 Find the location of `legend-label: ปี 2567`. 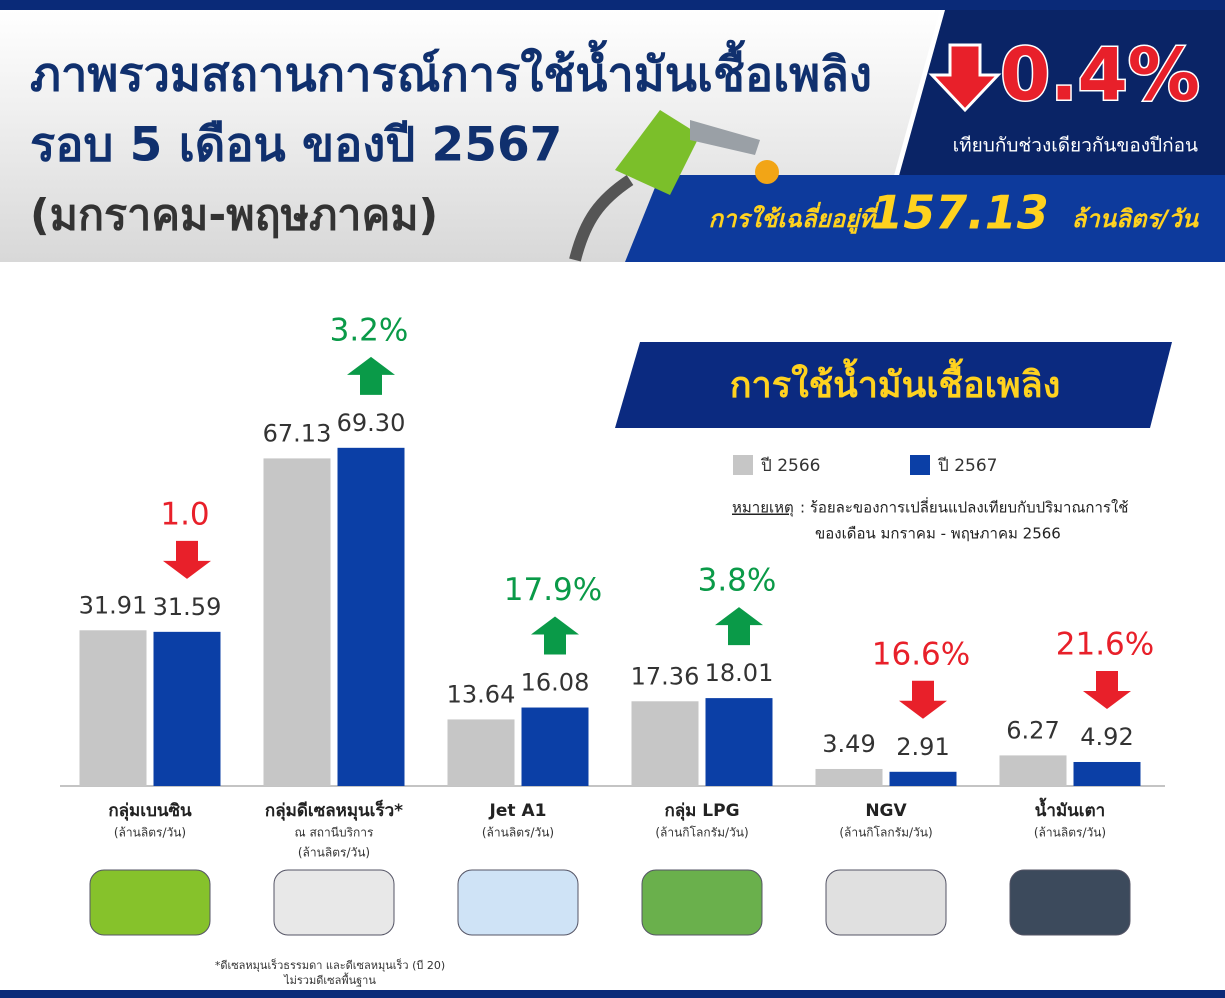

legend-label: ปี 2567 is located at coordinates (967, 466).